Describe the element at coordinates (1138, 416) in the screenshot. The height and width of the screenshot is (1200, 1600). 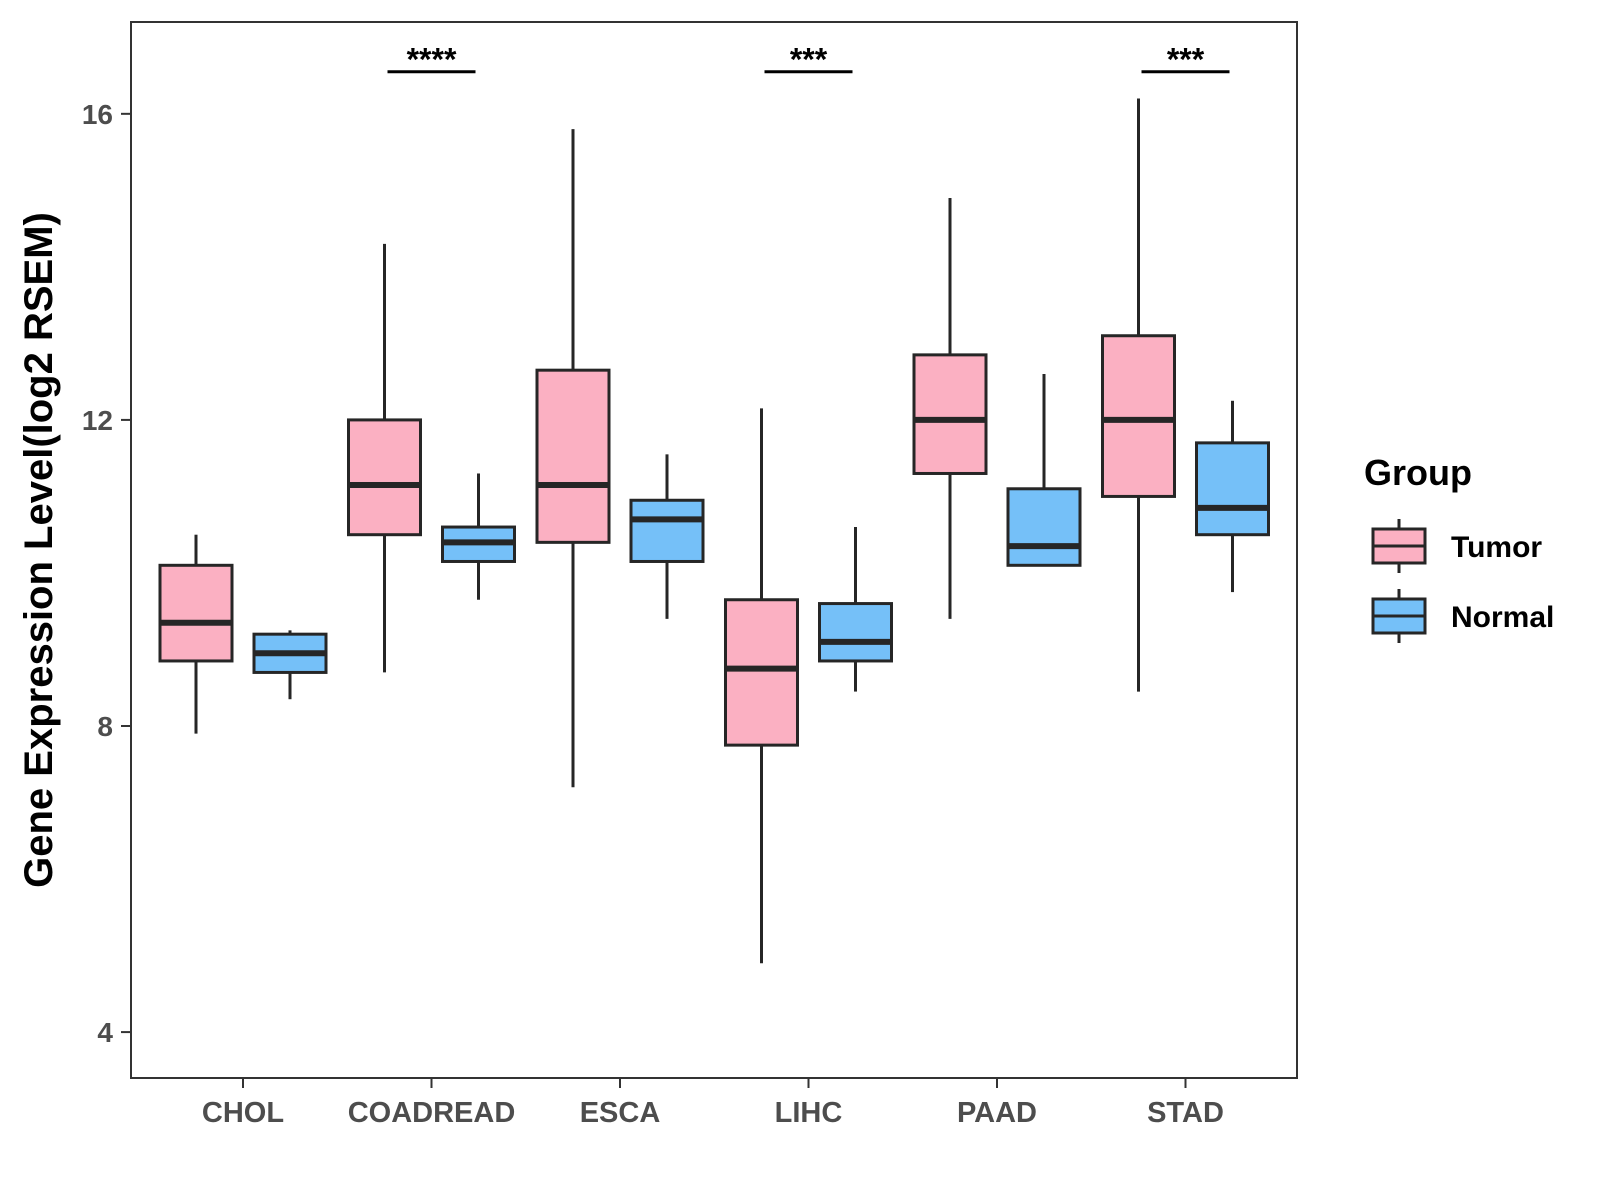
I see `box-body-stad-tumor` at that location.